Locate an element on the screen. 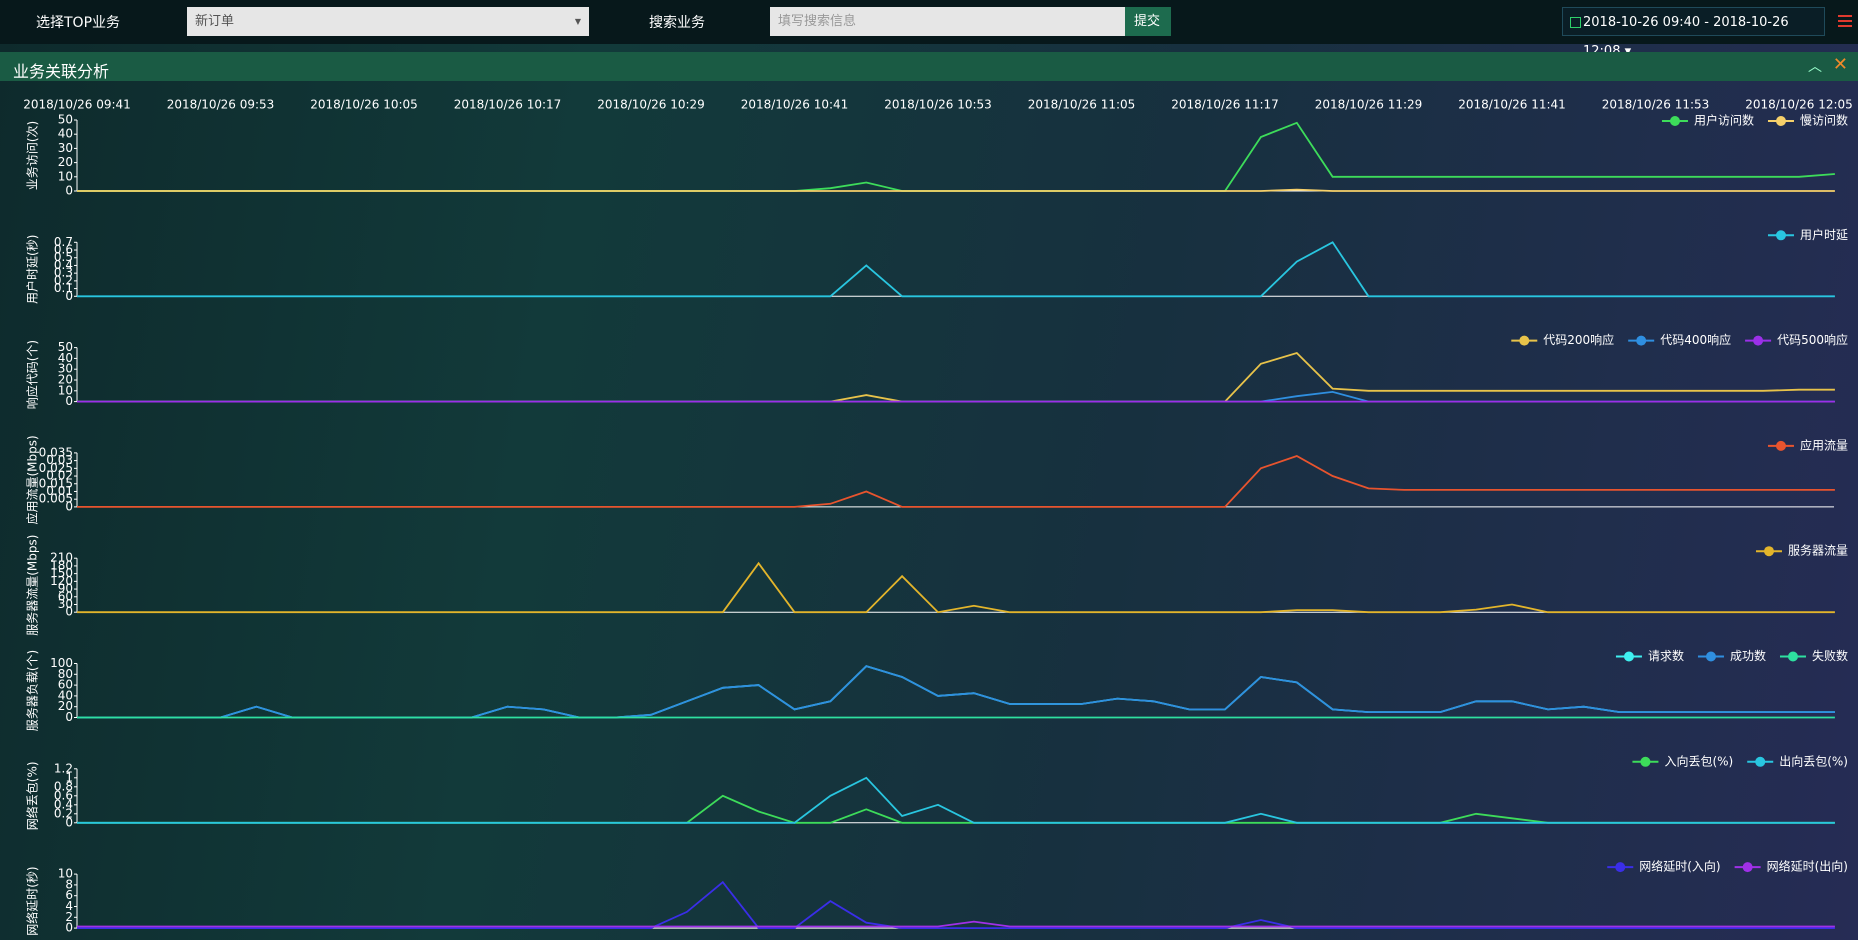 The height and width of the screenshot is (940, 1858). y-tick-label: 0.5 is located at coordinates (63, 257).